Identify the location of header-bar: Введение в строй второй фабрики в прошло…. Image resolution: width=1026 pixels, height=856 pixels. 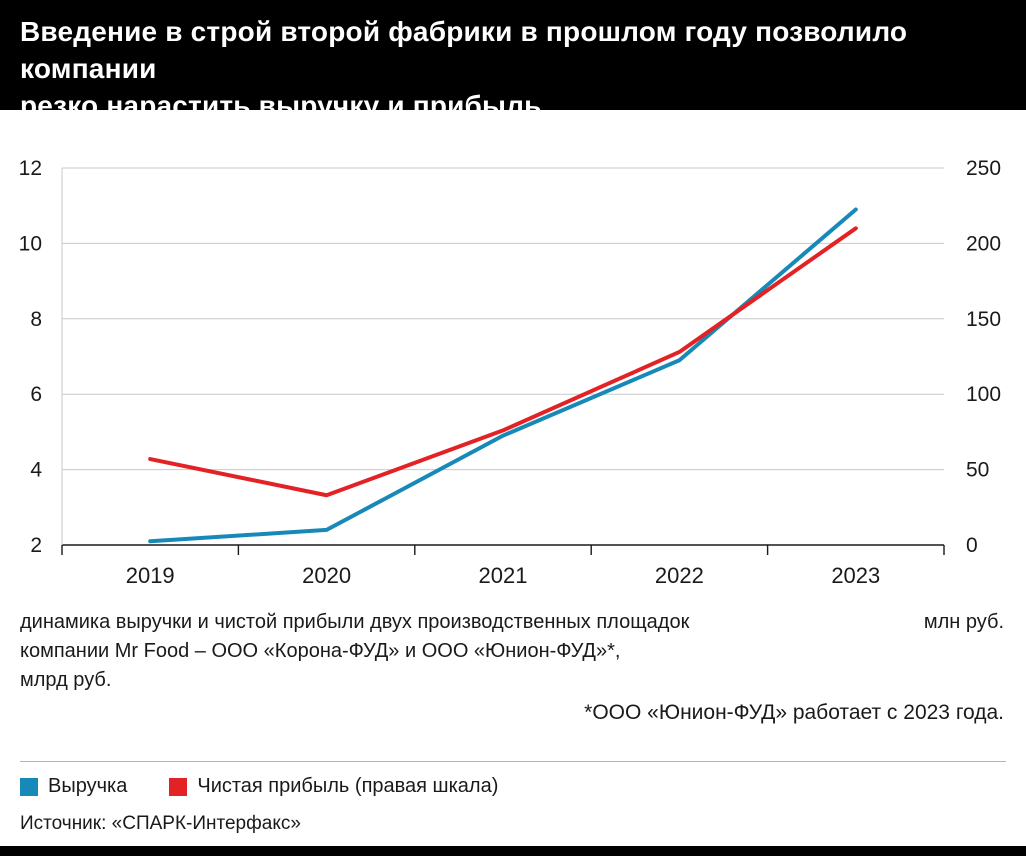
(513, 60).